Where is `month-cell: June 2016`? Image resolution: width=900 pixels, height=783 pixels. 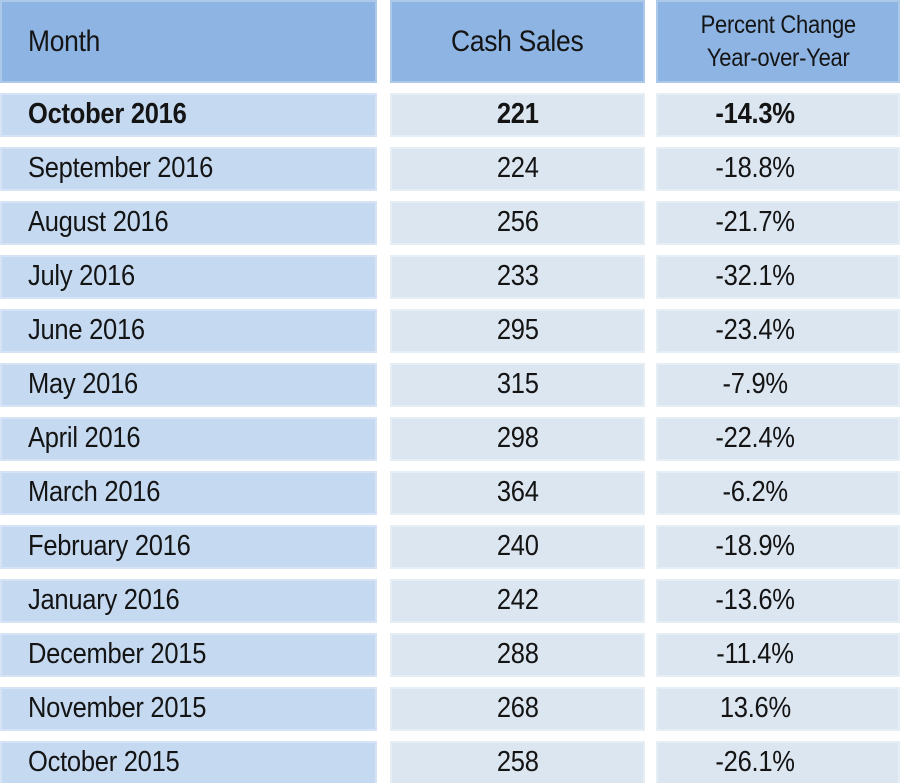 month-cell: June 2016 is located at coordinates (188, 331).